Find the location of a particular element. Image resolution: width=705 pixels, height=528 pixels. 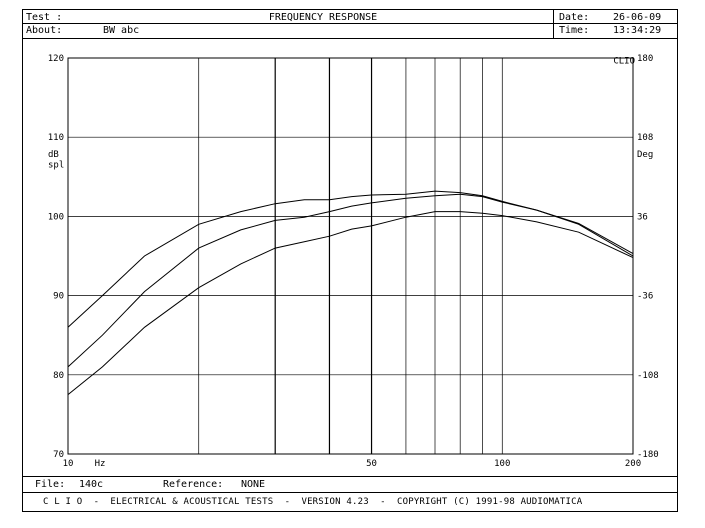

header-divider is located at coordinates (553, 24).